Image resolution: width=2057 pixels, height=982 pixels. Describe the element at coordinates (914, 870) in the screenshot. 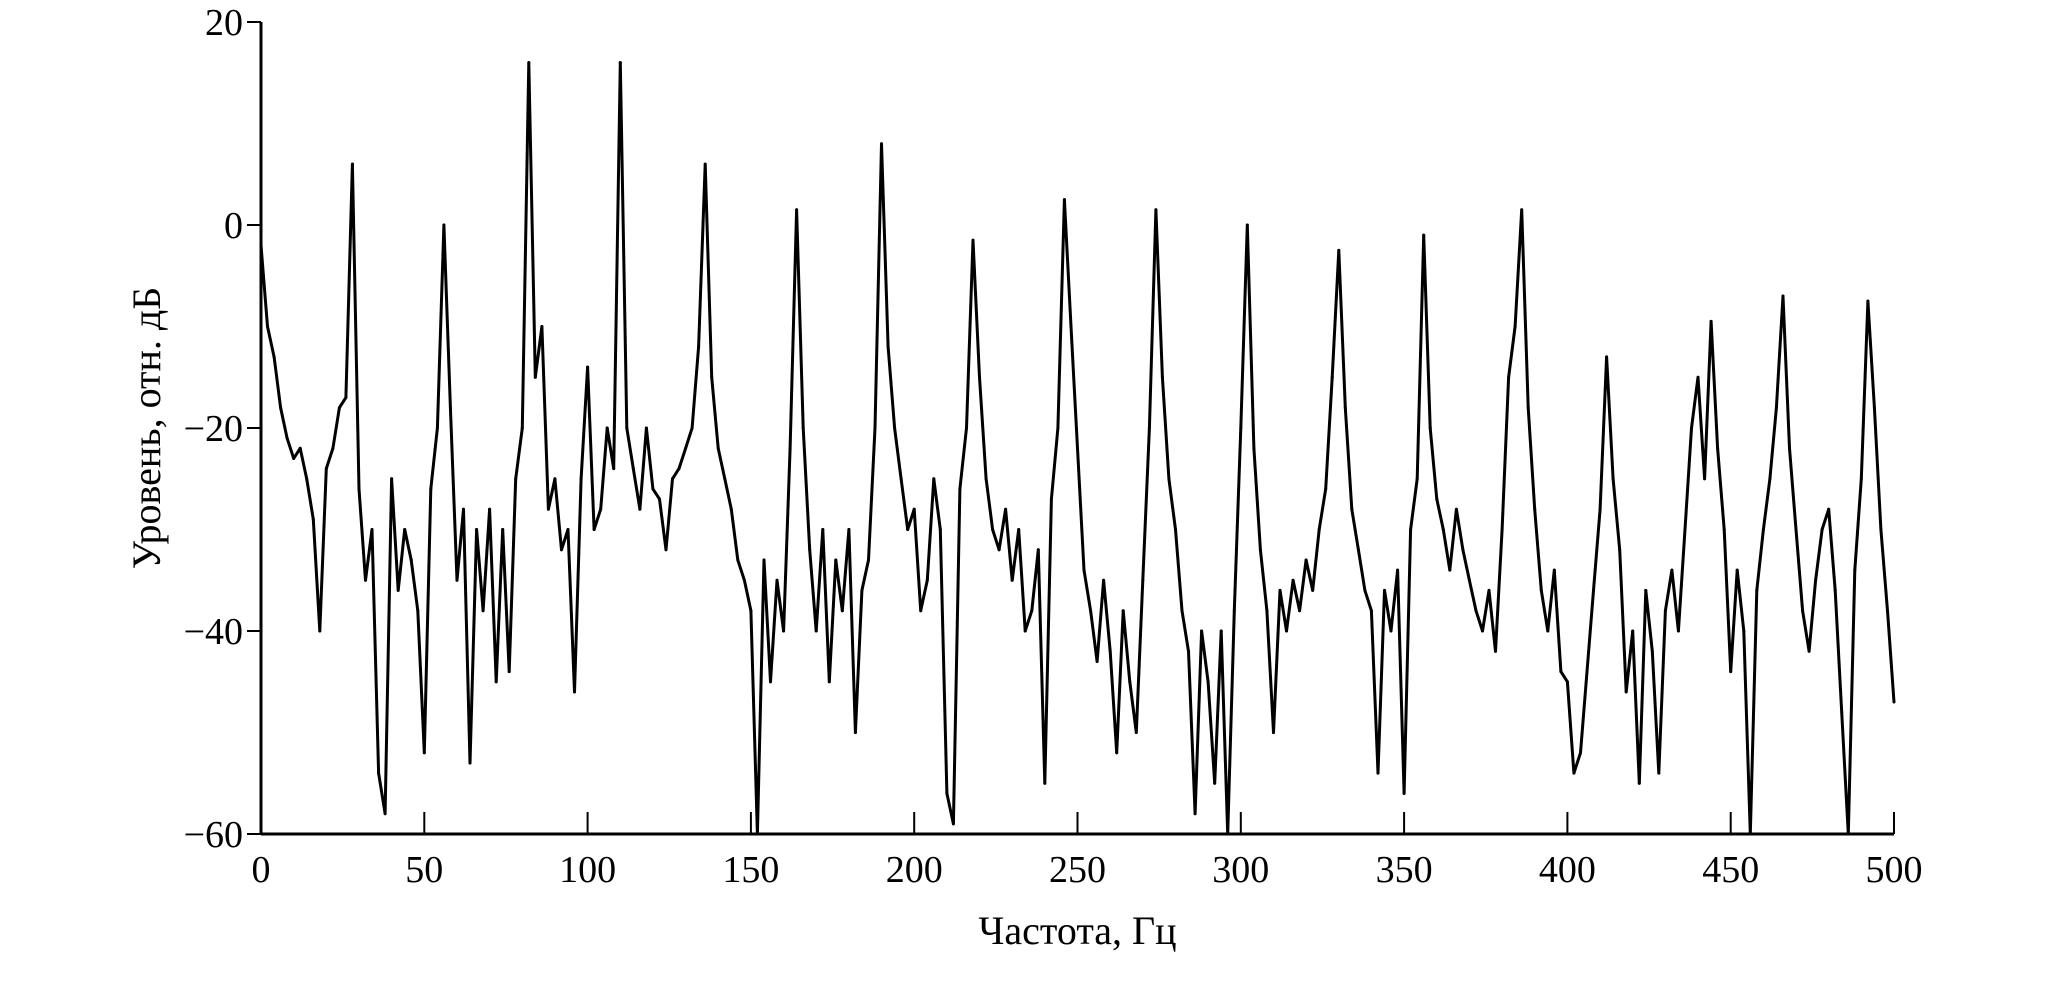

I see `x-tick-label: 200` at that location.